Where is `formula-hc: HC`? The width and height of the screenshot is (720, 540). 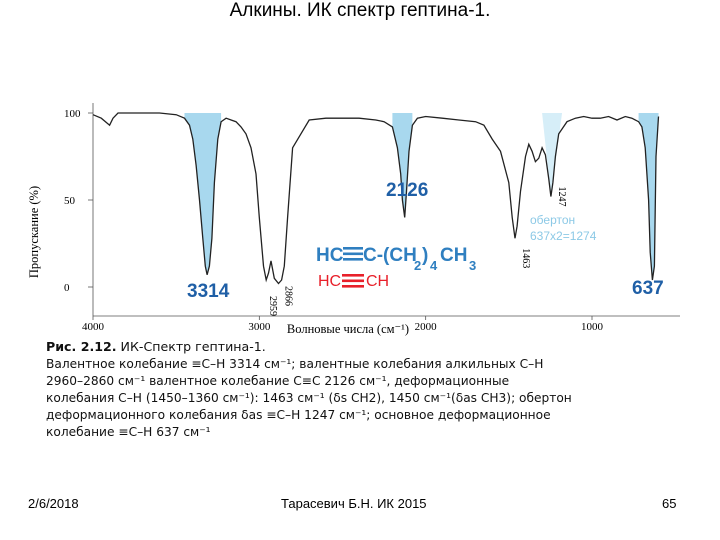
formula-hc: HC is located at coordinates (330, 255).